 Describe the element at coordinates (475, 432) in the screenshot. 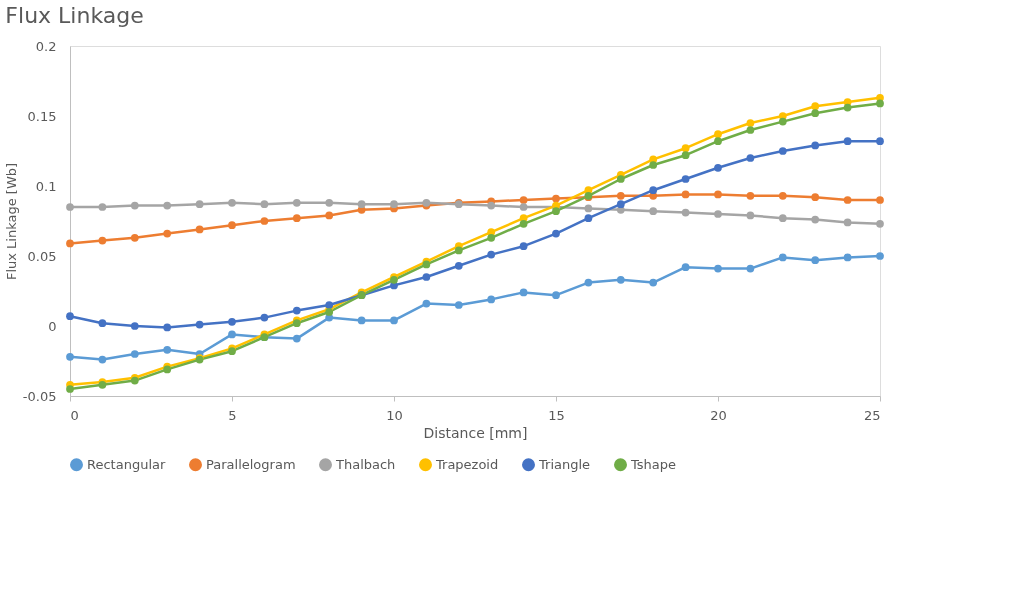

I see `x-axis-title: Distance [mm]` at that location.